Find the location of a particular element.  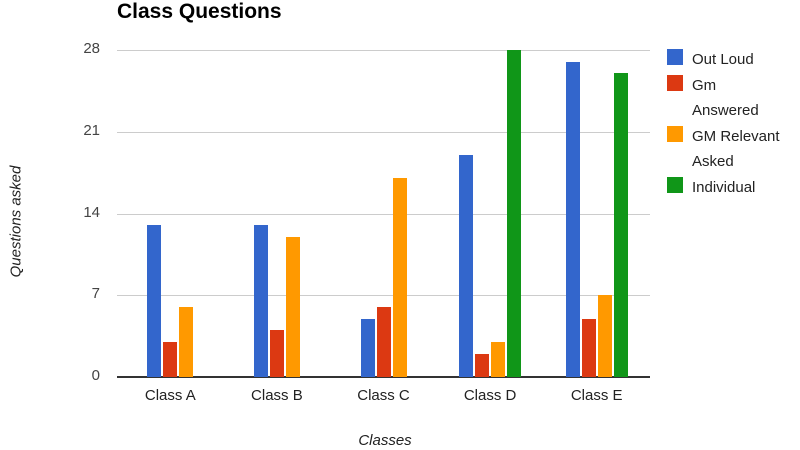

y-tick-label: 14 is located at coordinates (91, 212).